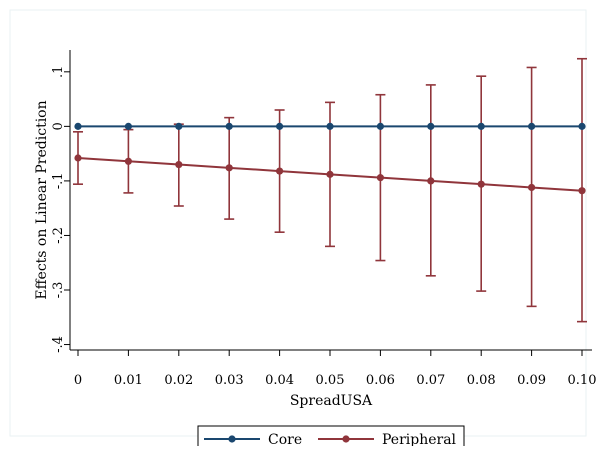 This screenshot has width=596, height=451. What do you see at coordinates (531, 380) in the screenshot?
I see `x-tick-label: 0.09` at bounding box center [531, 380].